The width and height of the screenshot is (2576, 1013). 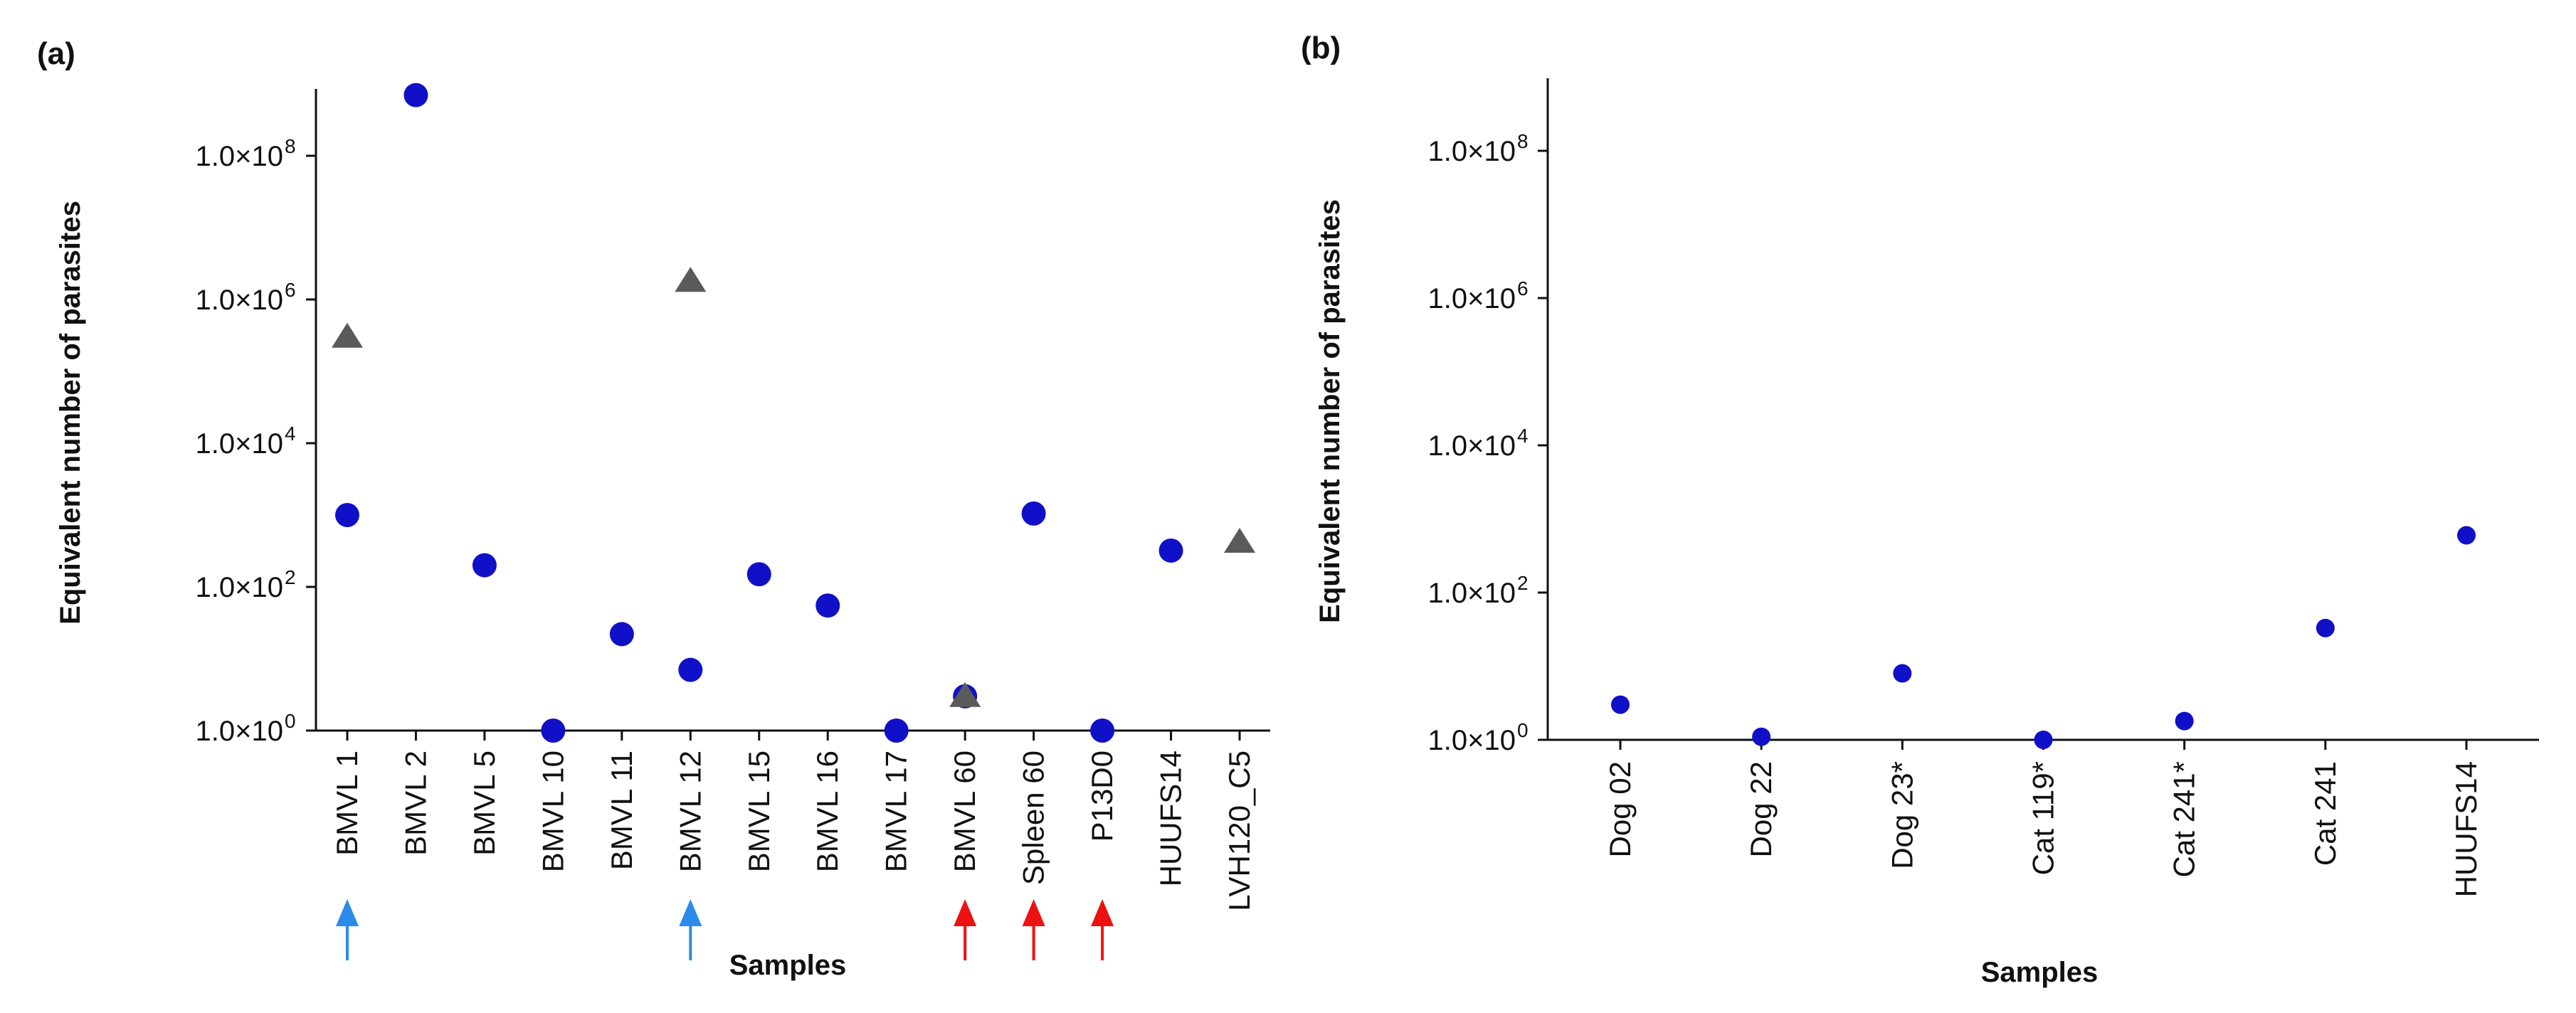 I want to click on panel-a-category-label-9: BMVL 60, so click(x=965, y=811).